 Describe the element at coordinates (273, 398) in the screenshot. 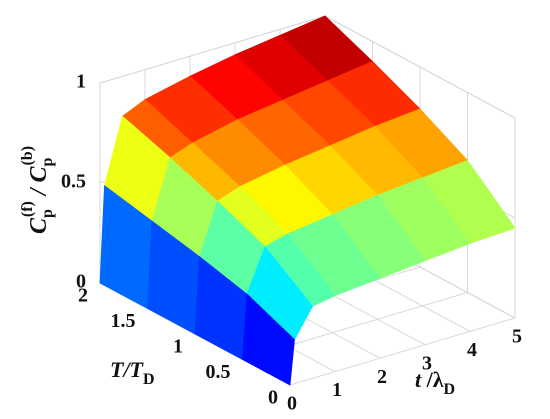

I see `y-tick-label: 0` at that location.